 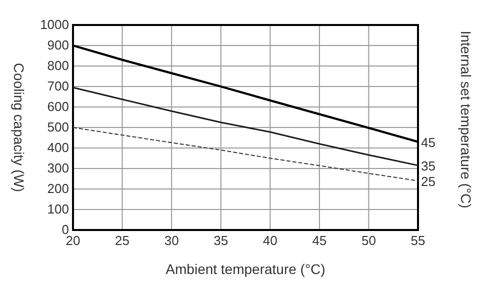 What do you see at coordinates (270, 240) in the screenshot?
I see `x-tick-label: 40` at bounding box center [270, 240].